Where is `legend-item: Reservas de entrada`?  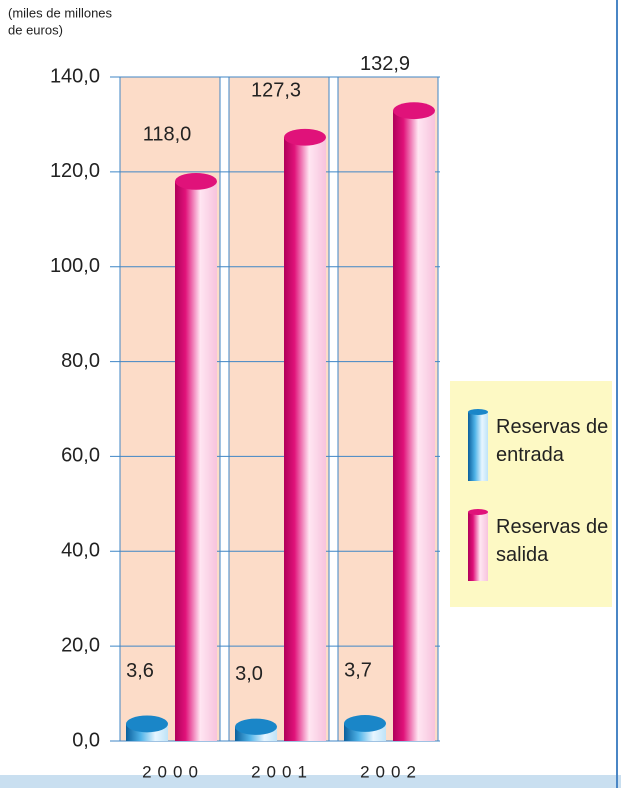 legend-item: Reservas de entrada is located at coordinates (538, 445).